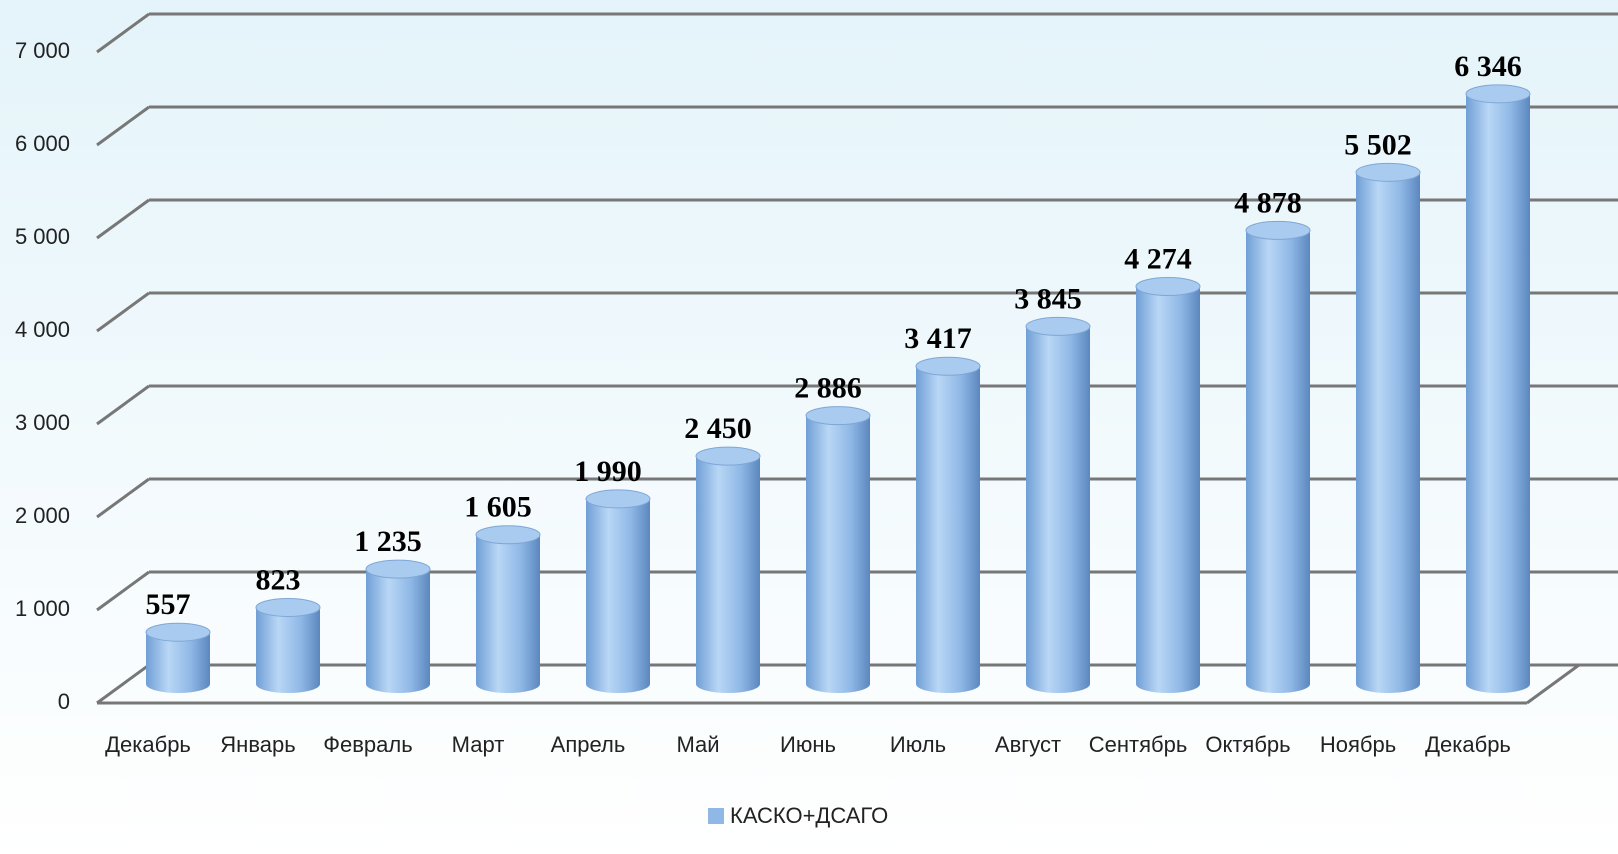  Describe the element at coordinates (42, 515) in the screenshot. I see `y-tick-label: 2 000` at that location.